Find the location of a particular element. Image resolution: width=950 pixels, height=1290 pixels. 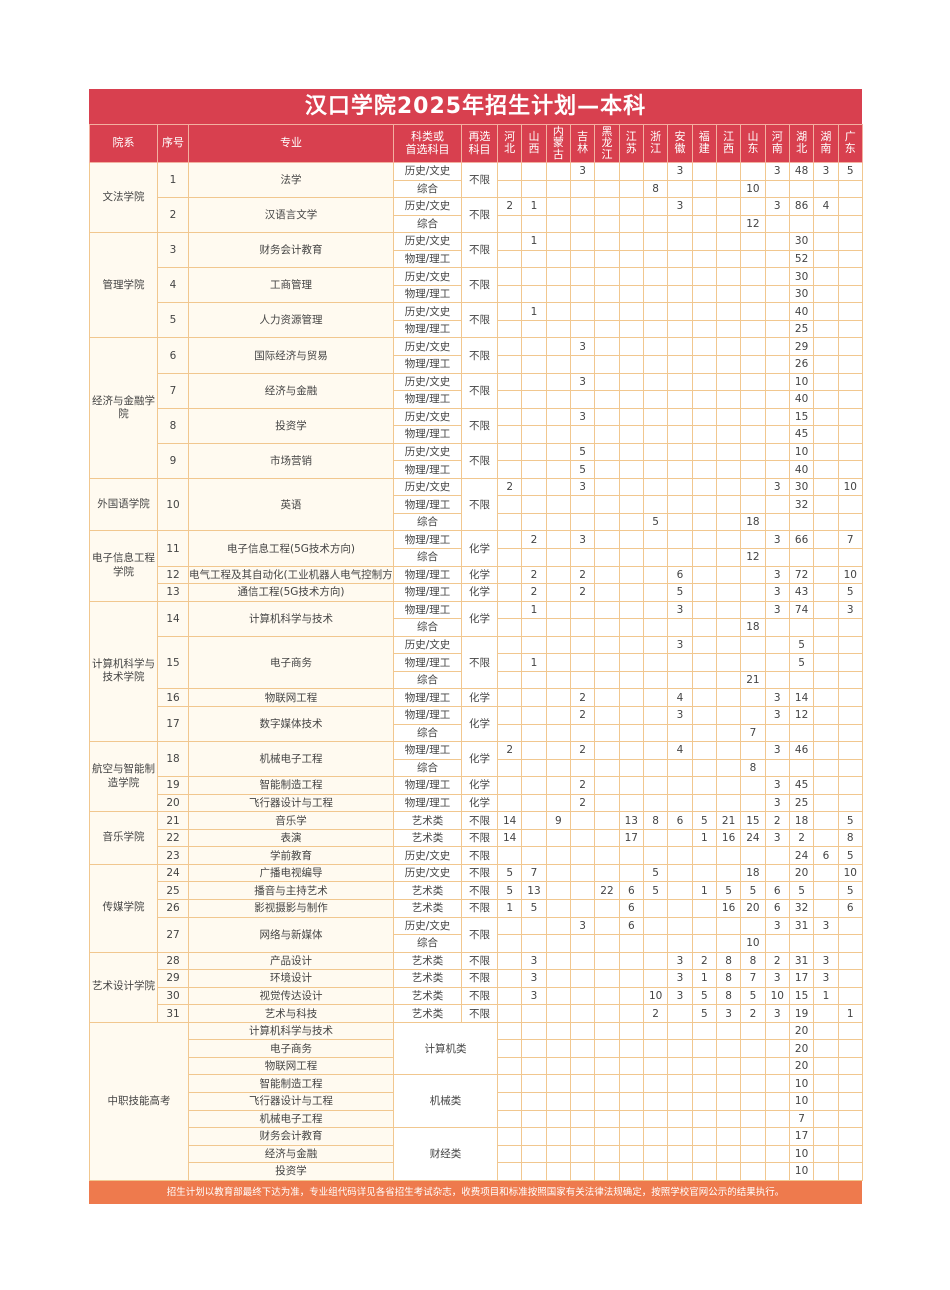

plan-row: 综合 7 is located at coordinates (476, 733).